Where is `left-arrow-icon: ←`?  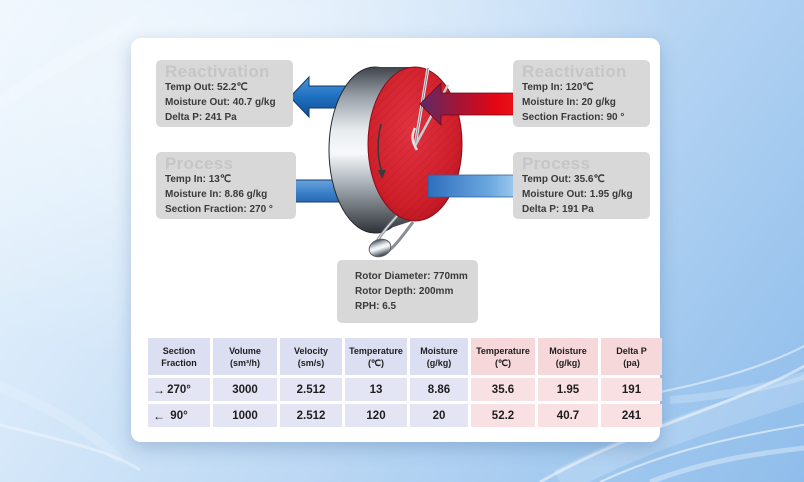
left-arrow-icon: ← is located at coordinates (159, 415).